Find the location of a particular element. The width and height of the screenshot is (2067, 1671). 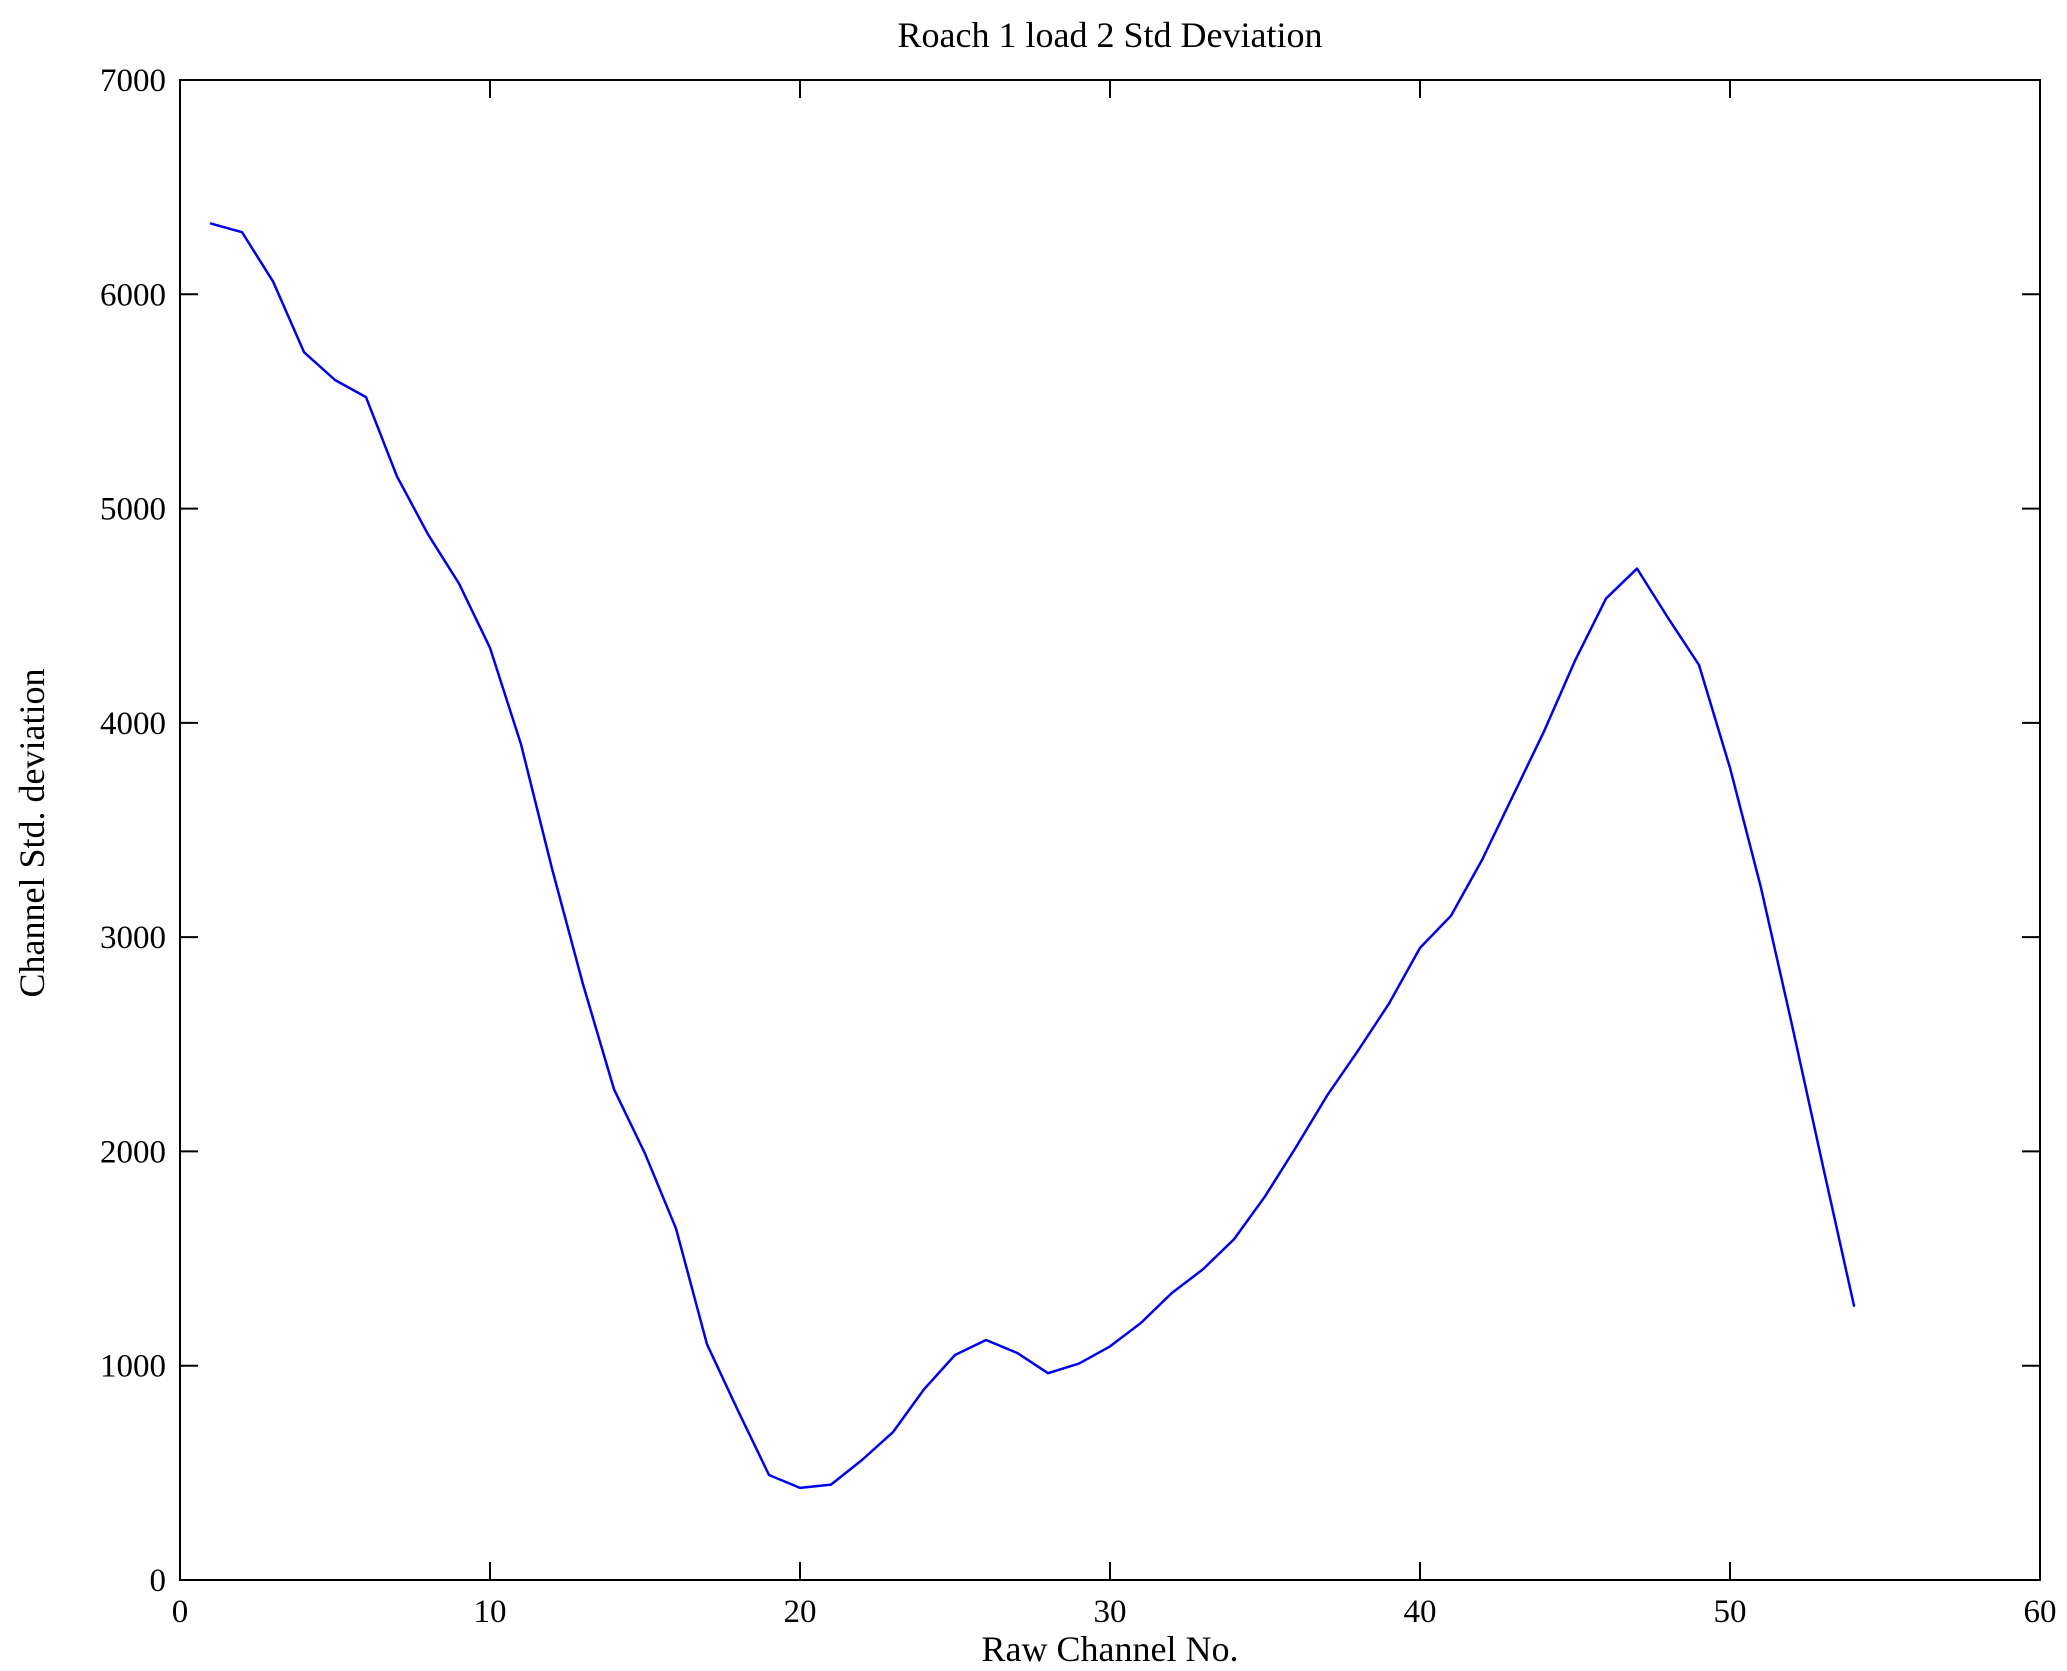

y-tick-label: 2000 is located at coordinates (133, 1152).